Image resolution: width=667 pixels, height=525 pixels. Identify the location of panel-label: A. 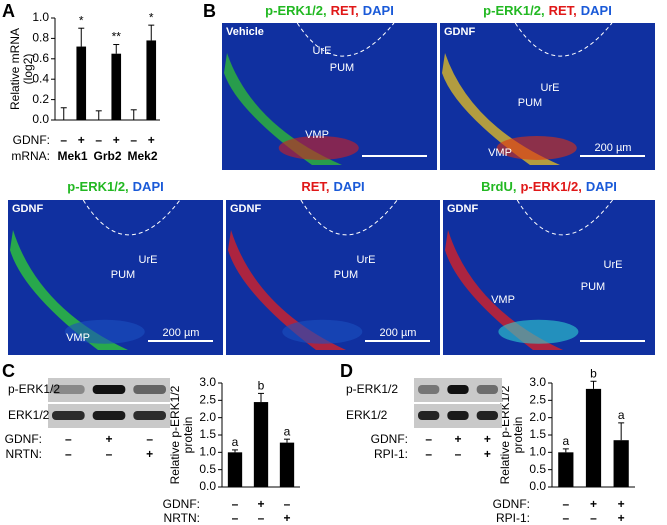
(8, 11).